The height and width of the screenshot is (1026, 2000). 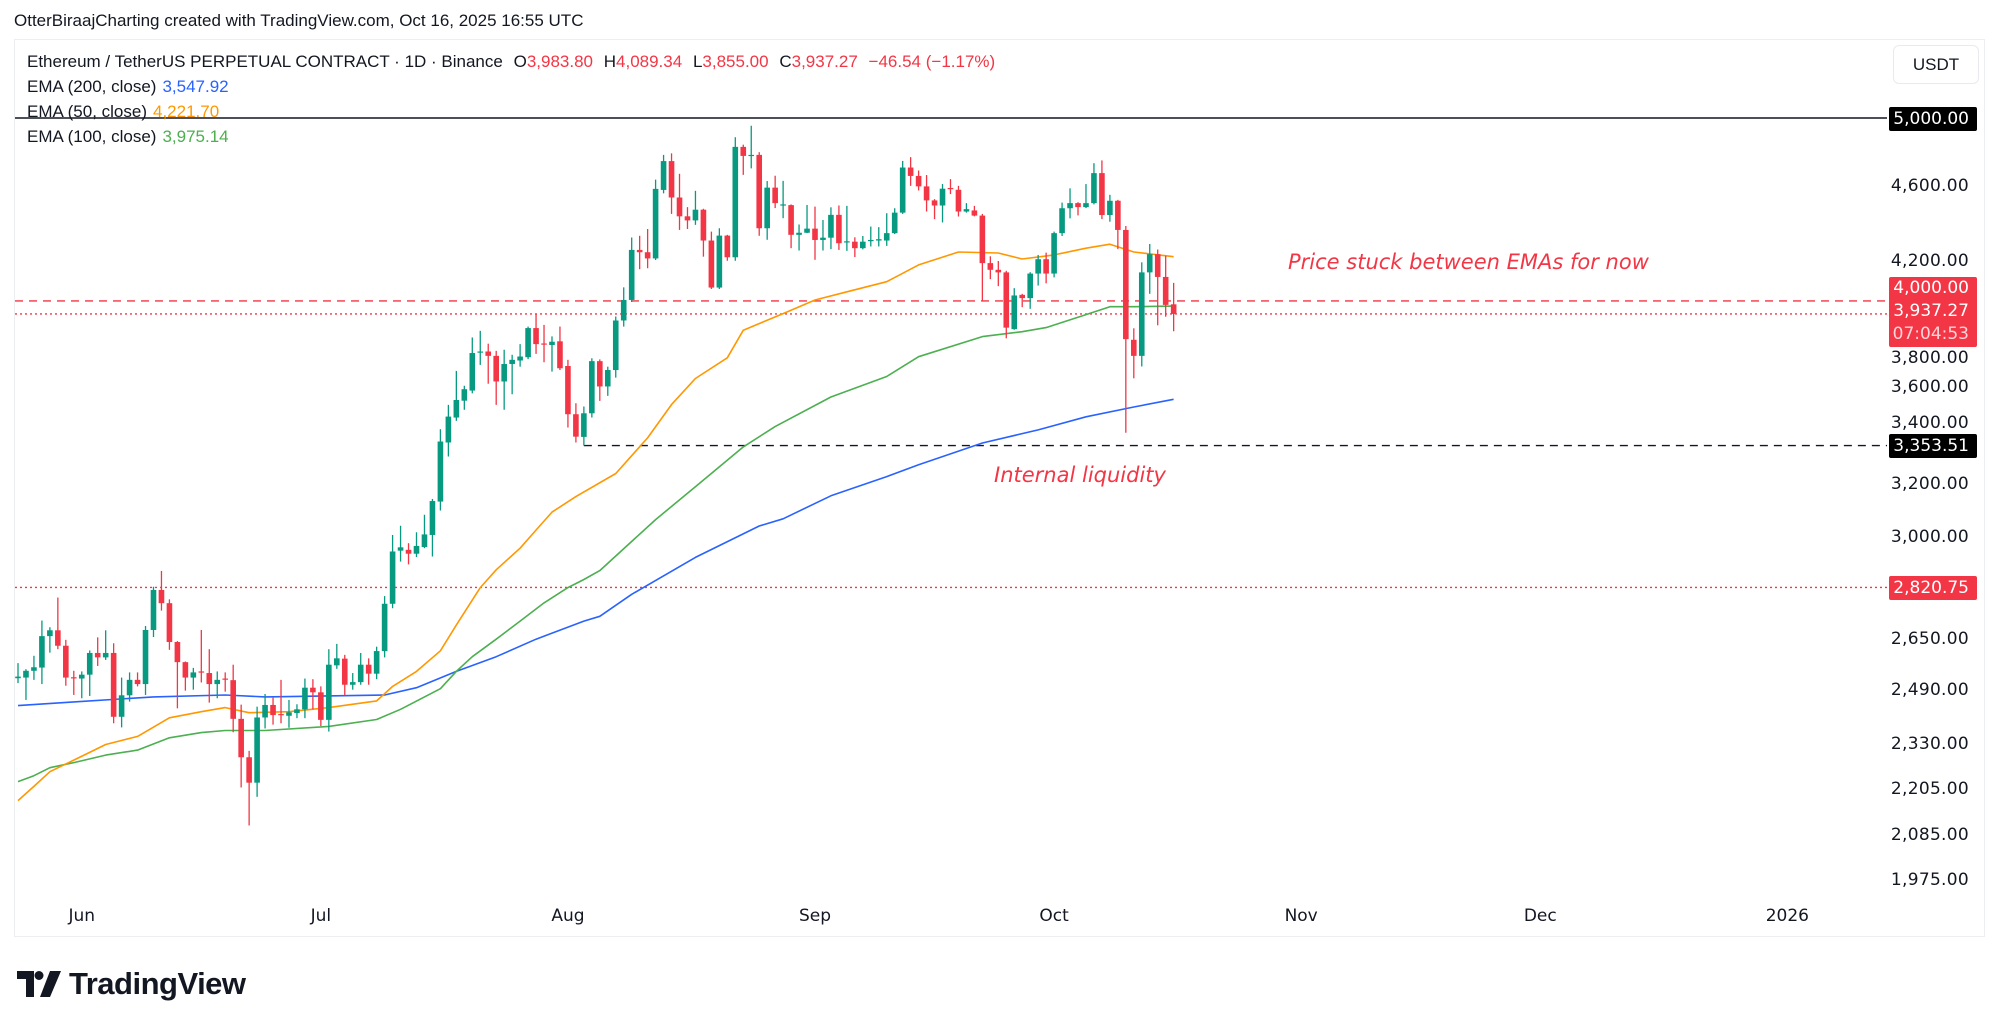 What do you see at coordinates (131, 137) in the screenshot?
I see `legend-ema100: EMA (100, close) 3,975.14` at bounding box center [131, 137].